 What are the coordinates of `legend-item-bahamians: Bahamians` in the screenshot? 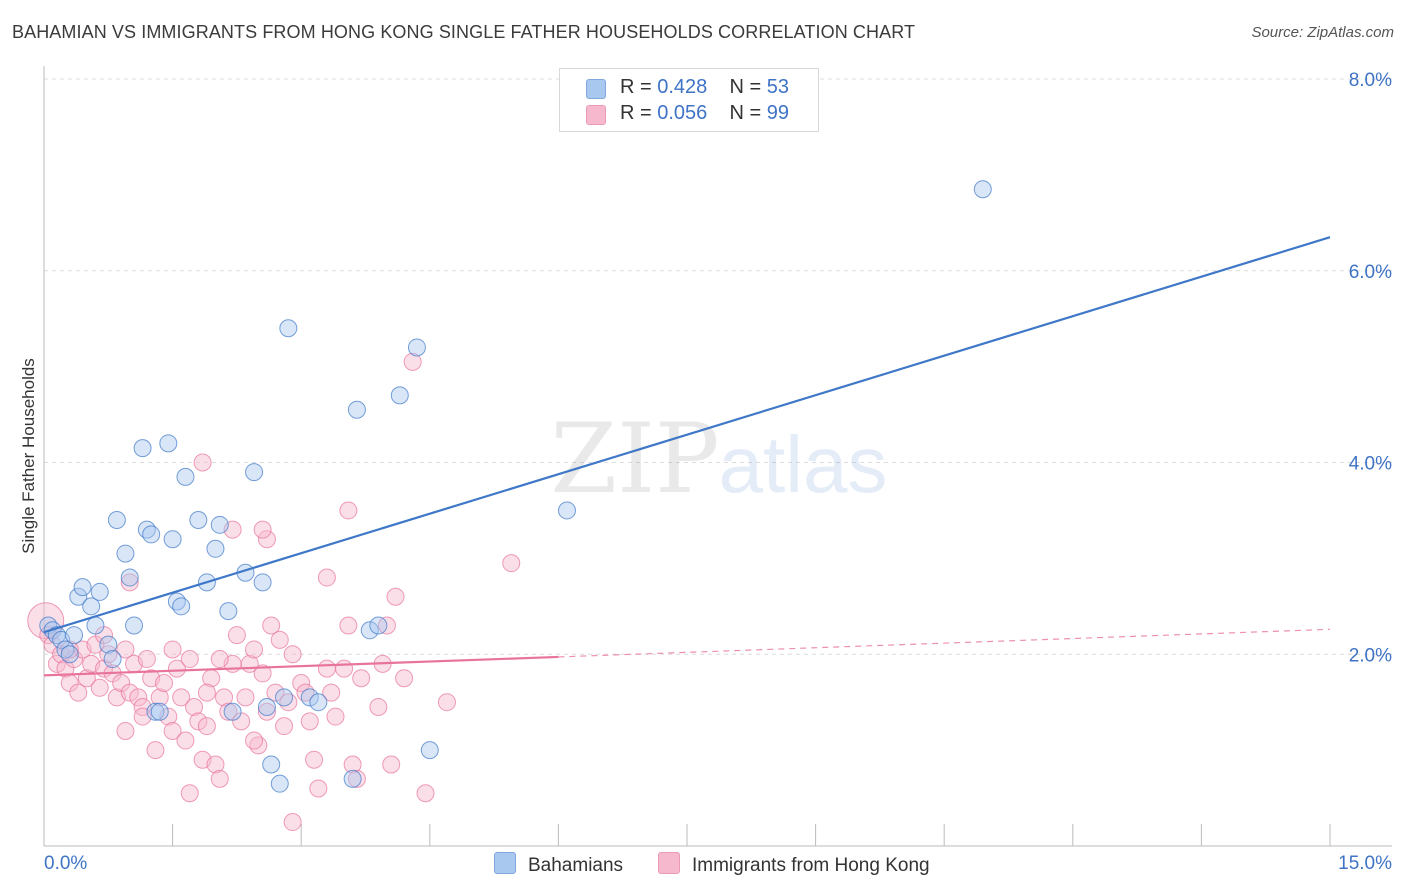 It's located at (558, 864).